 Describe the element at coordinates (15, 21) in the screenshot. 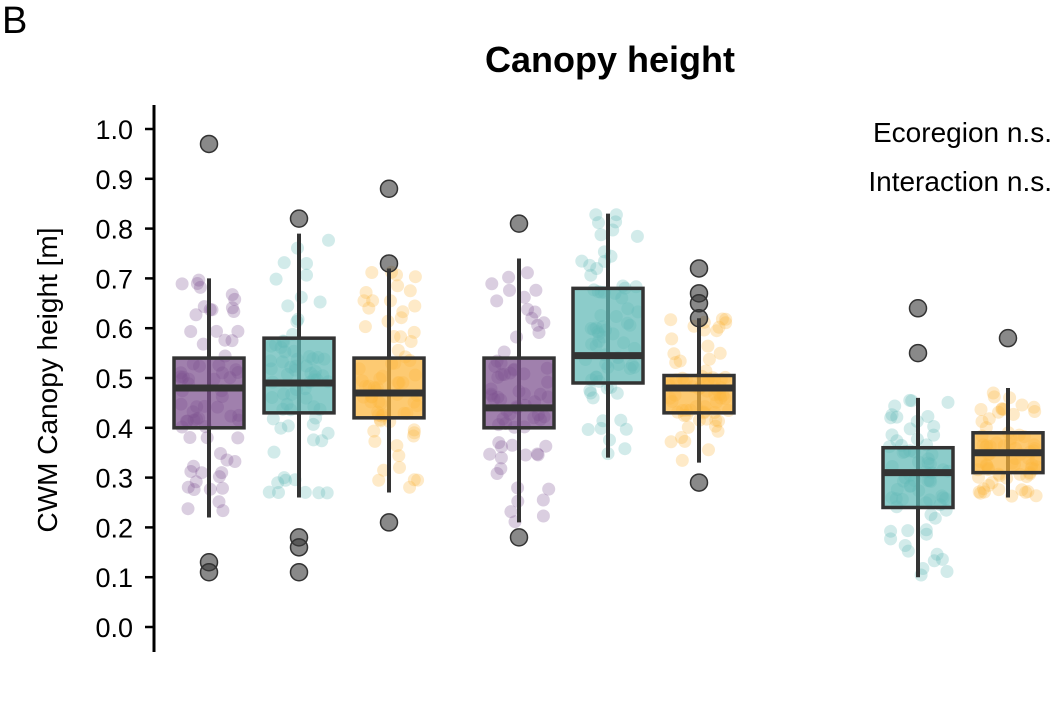

I see `panel-label: B` at that location.